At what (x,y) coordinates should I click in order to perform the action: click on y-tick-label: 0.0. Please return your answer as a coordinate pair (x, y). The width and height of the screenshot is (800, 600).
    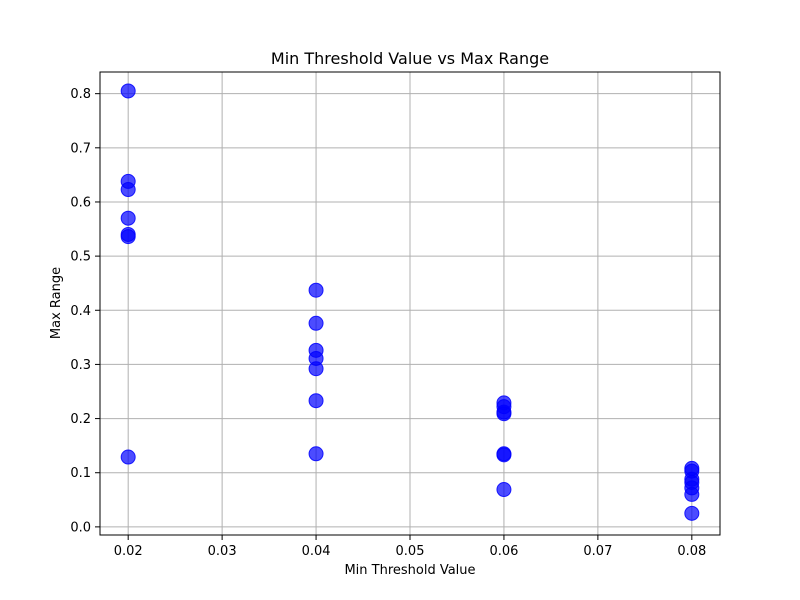
    Looking at the image, I should click on (80, 527).